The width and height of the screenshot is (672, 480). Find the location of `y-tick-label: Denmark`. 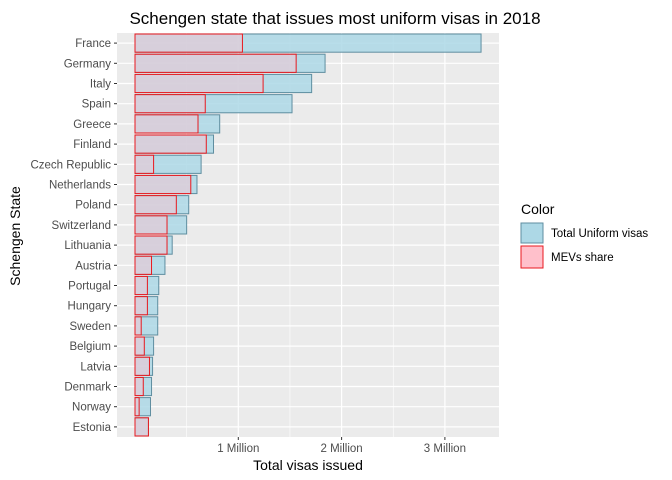

y-tick-label: Denmark is located at coordinates (87, 388).